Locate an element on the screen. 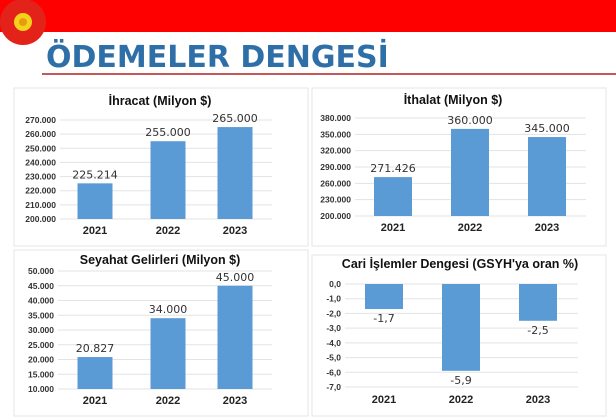 This screenshot has width=616, height=420. data-label: 225.214 is located at coordinates (95, 174).